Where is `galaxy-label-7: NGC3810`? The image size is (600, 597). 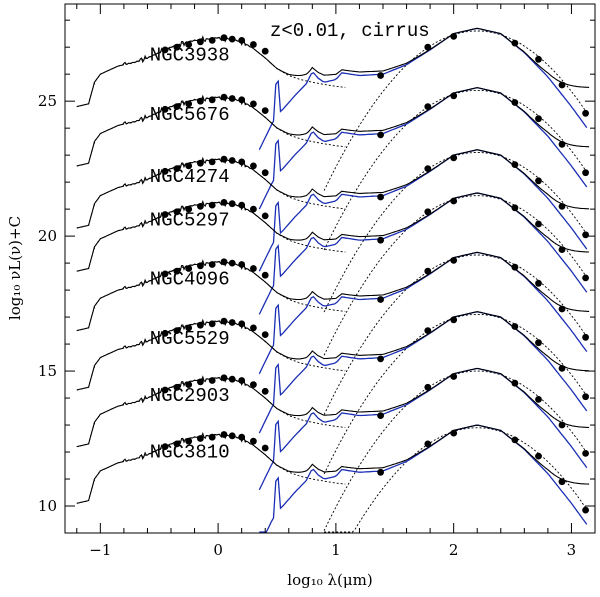
galaxy-label-7: NGC3810 is located at coordinates (190, 452).